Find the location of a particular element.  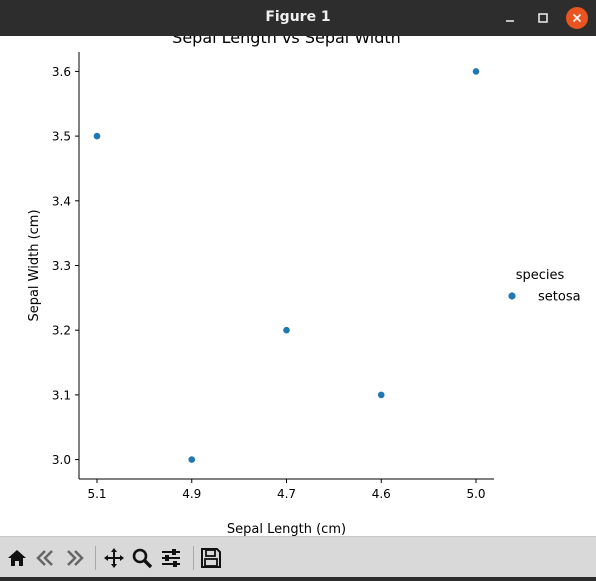

save-icon is located at coordinates (211, 558).